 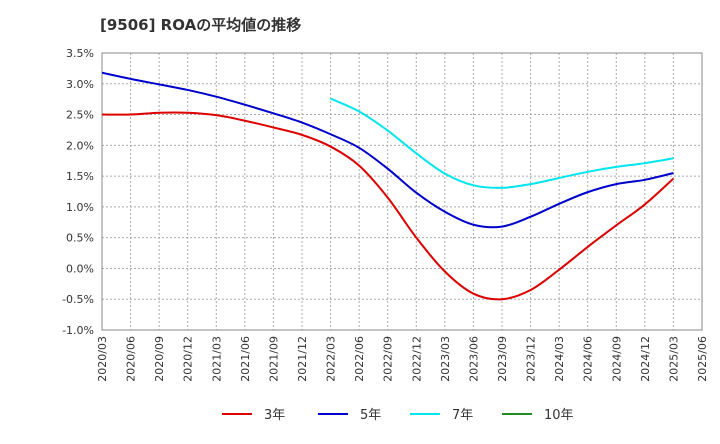 What do you see at coordinates (273, 359) in the screenshot?
I see `x-tick-label: 2021/09` at bounding box center [273, 359].